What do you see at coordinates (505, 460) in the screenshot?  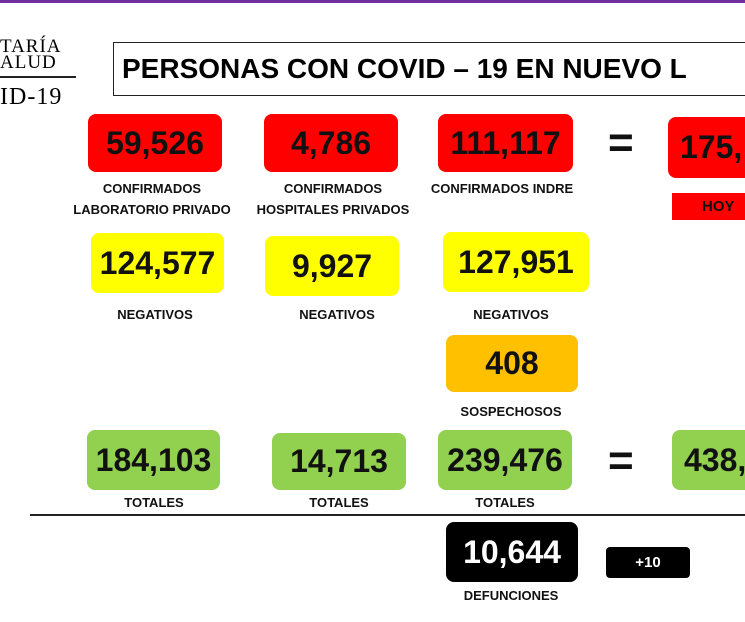 I see `value-box: 239,476` at bounding box center [505, 460].